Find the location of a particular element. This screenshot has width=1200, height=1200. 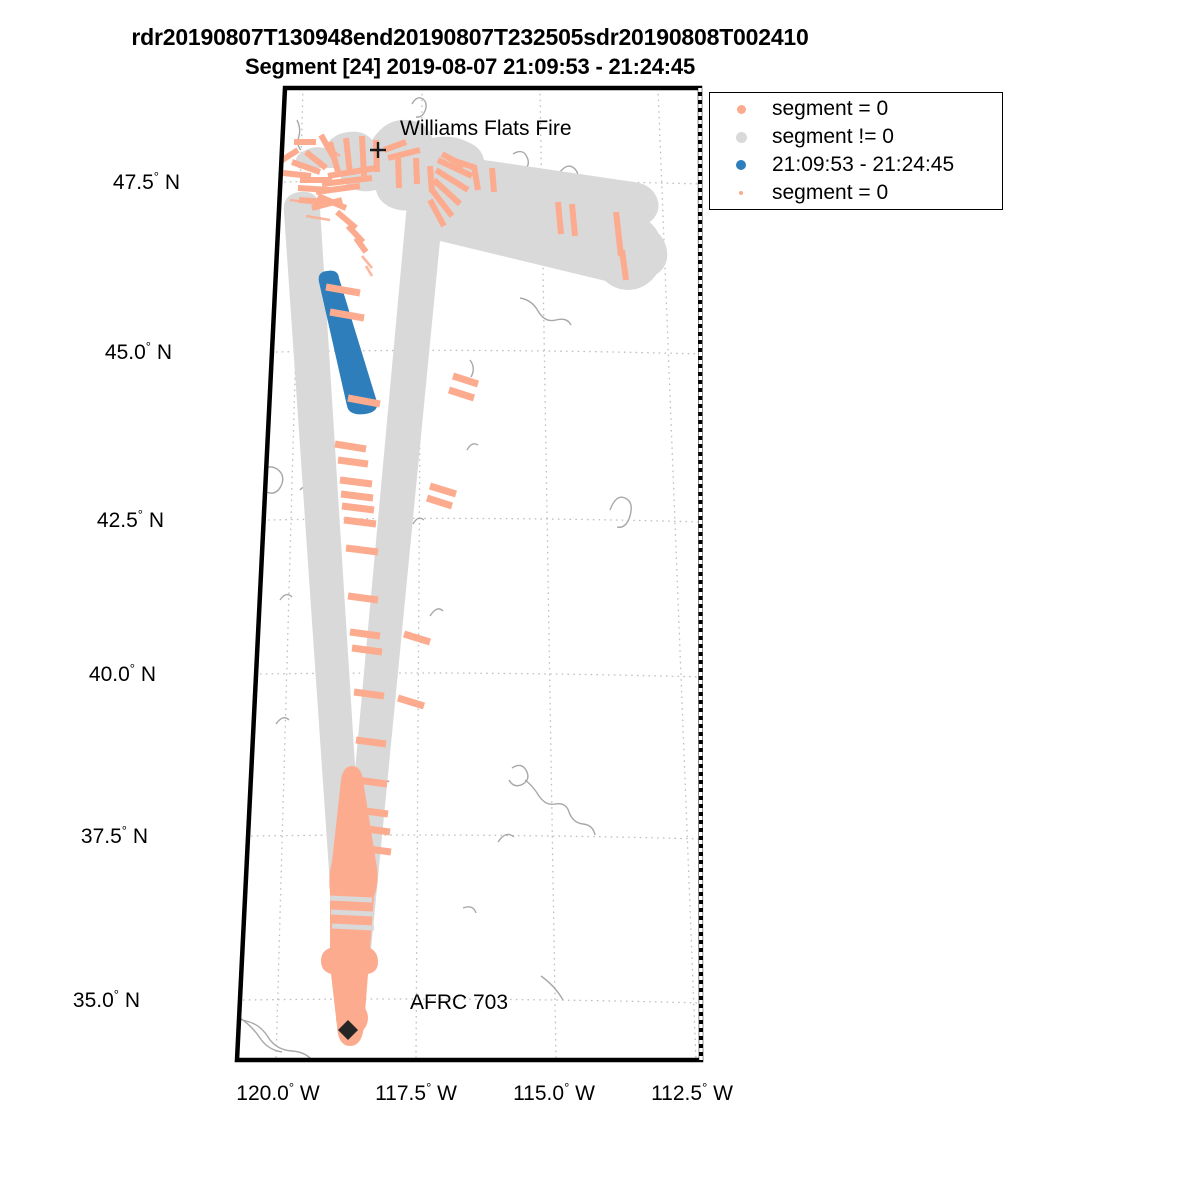

lat-tick-40.0: 40.0° N is located at coordinates (122, 673).